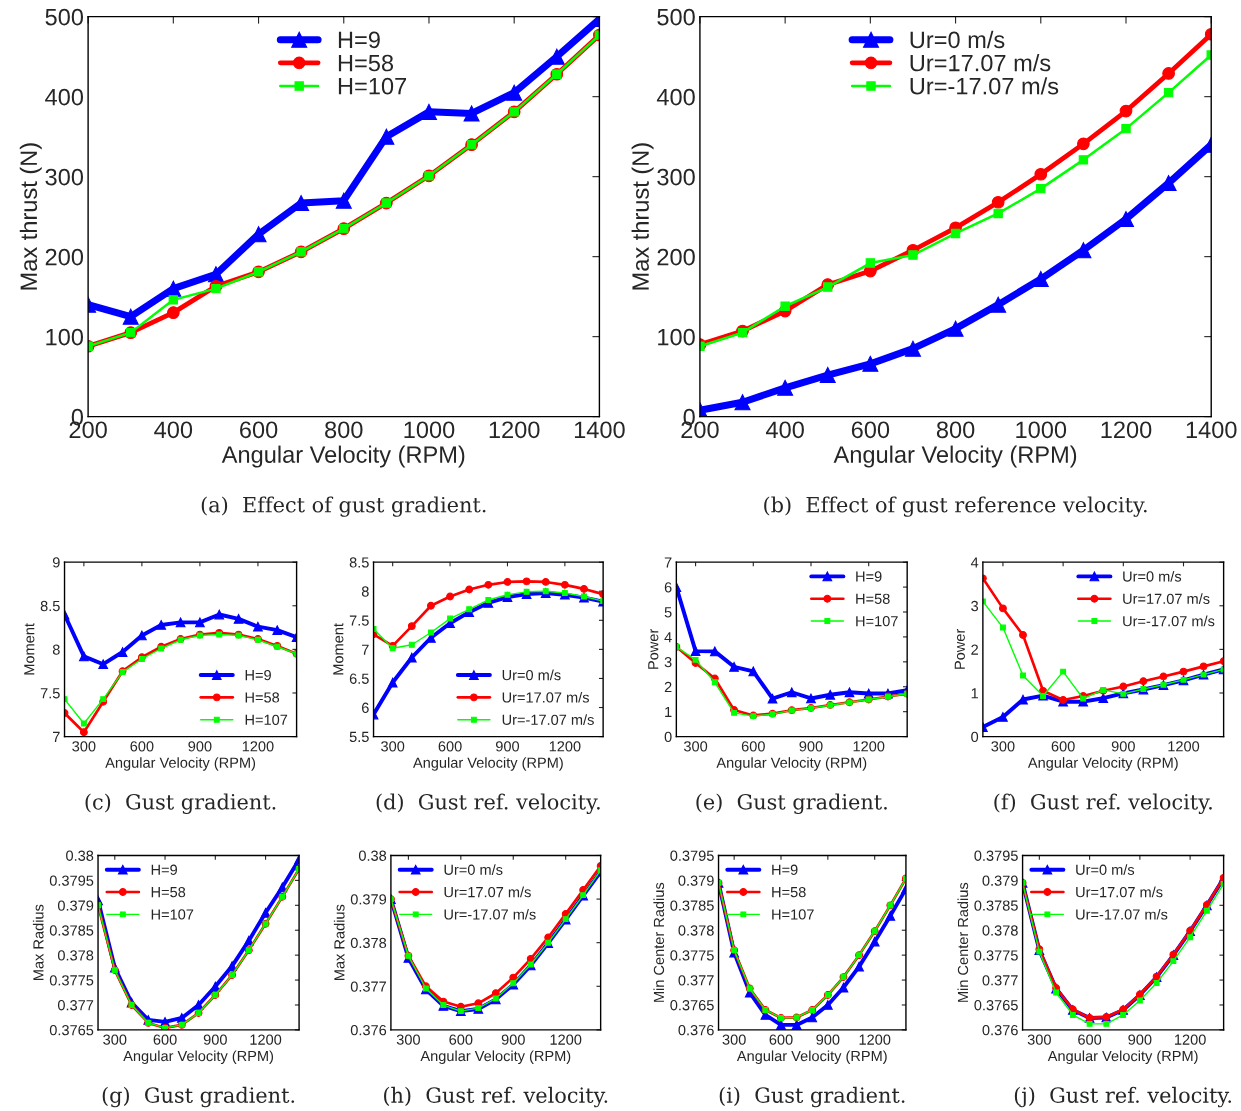  Describe the element at coordinates (812, 1097) in the screenshot. I see `text: (i) Gust gradient.` at that location.